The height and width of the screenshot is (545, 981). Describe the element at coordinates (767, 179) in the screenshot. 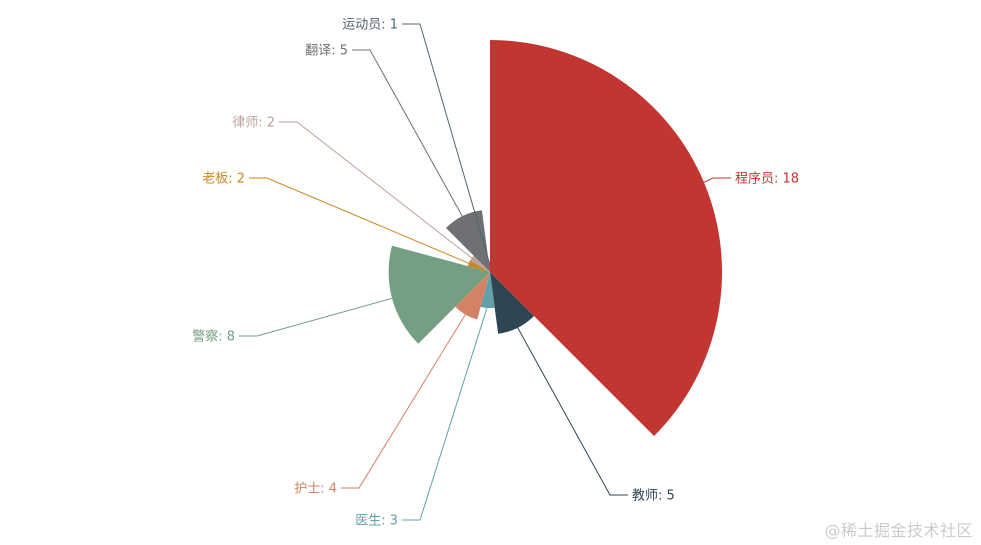

I see `slice-label-0: 程序员: 18` at that location.